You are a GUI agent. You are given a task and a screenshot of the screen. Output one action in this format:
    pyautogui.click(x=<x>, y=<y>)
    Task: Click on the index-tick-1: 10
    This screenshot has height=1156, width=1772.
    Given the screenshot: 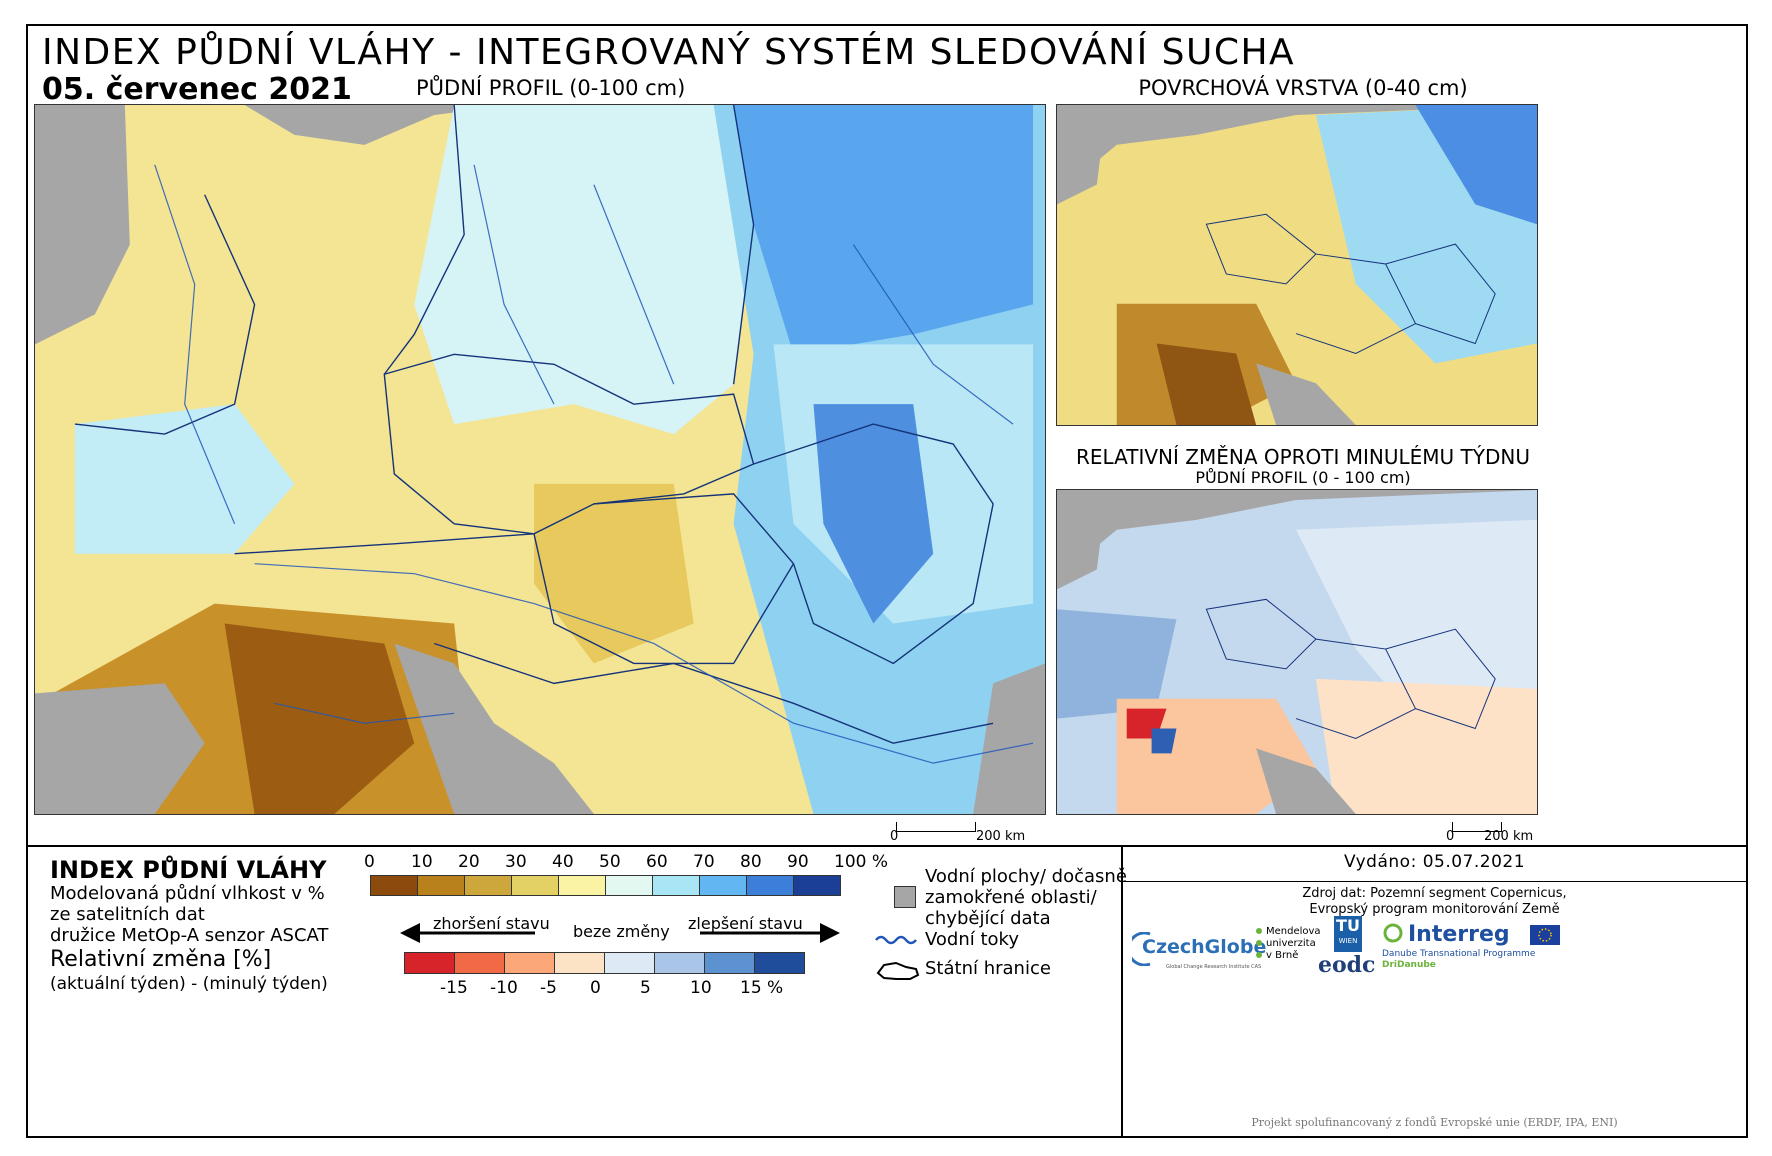 What is the action you would take?
    pyautogui.click(x=422, y=862)
    